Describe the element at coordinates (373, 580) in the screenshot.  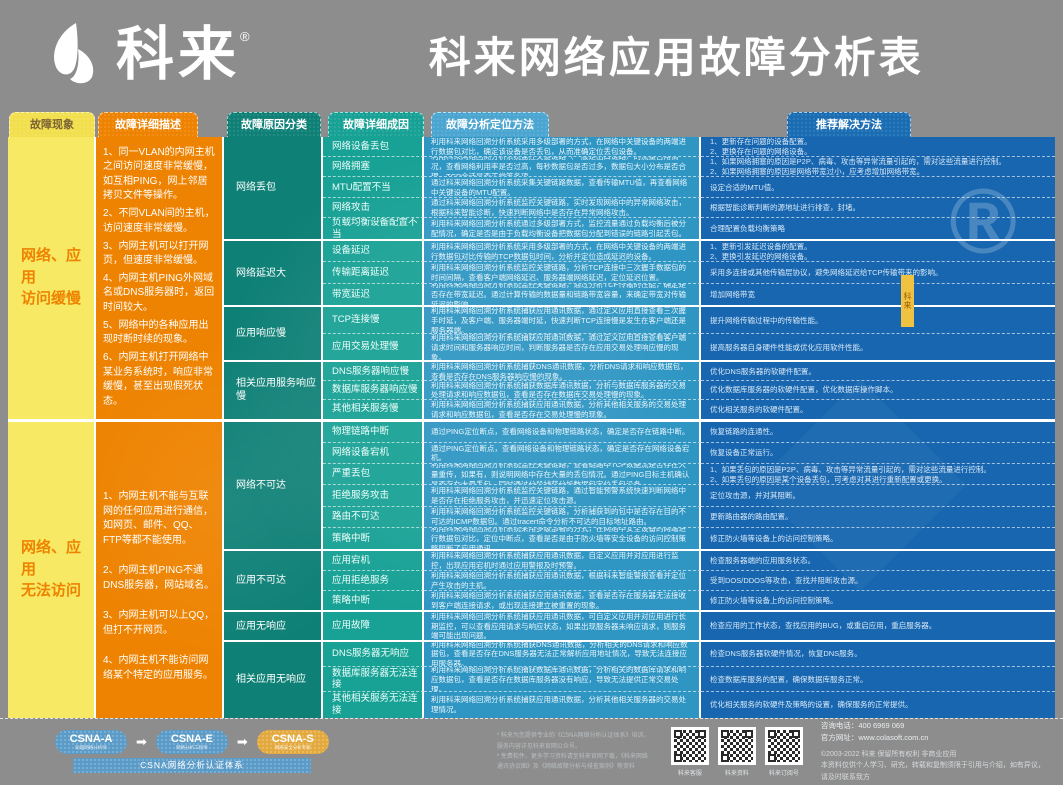
I see `cause-cell: 应用拒绝服务` at that location.